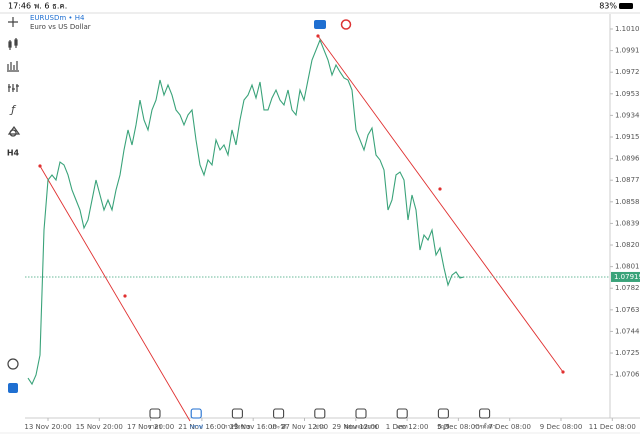  Describe the element at coordinates (484, 427) in the screenshot. I see `nav-label: การตั้งค่า` at that location.